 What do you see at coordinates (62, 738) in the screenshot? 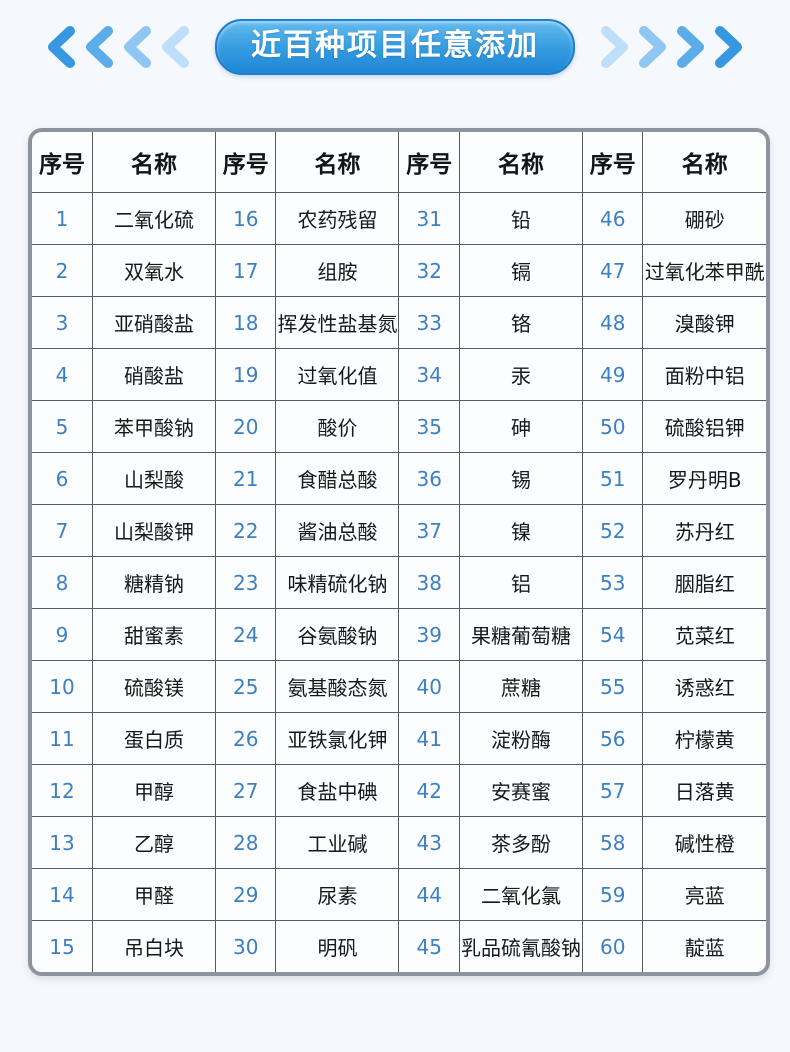
I see `item-number: 11` at bounding box center [62, 738].